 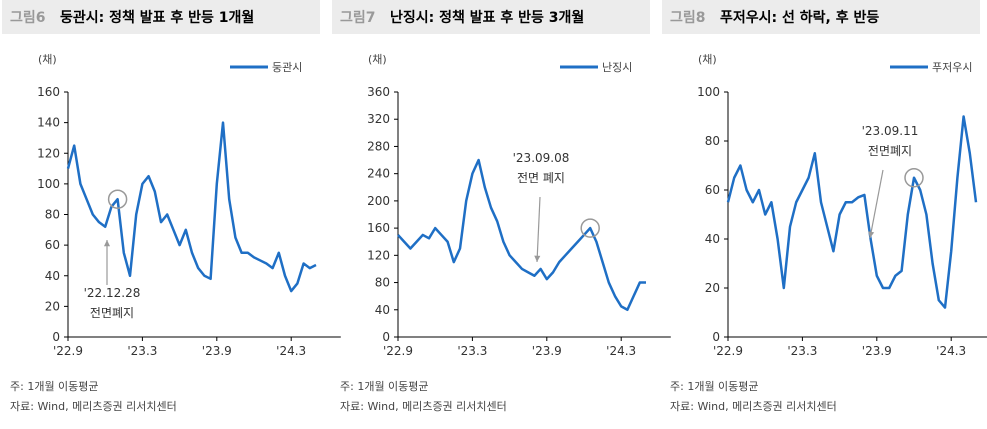 What do you see at coordinates (378, 92) in the screenshot?
I see `y-tick-label: 360` at bounding box center [378, 92].